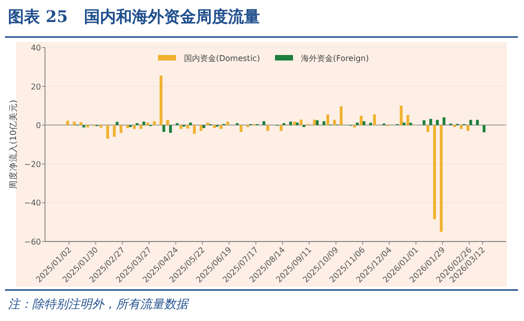 This screenshot has height=321, width=524. I want to click on y-tick-label: 0, so click(38, 125).